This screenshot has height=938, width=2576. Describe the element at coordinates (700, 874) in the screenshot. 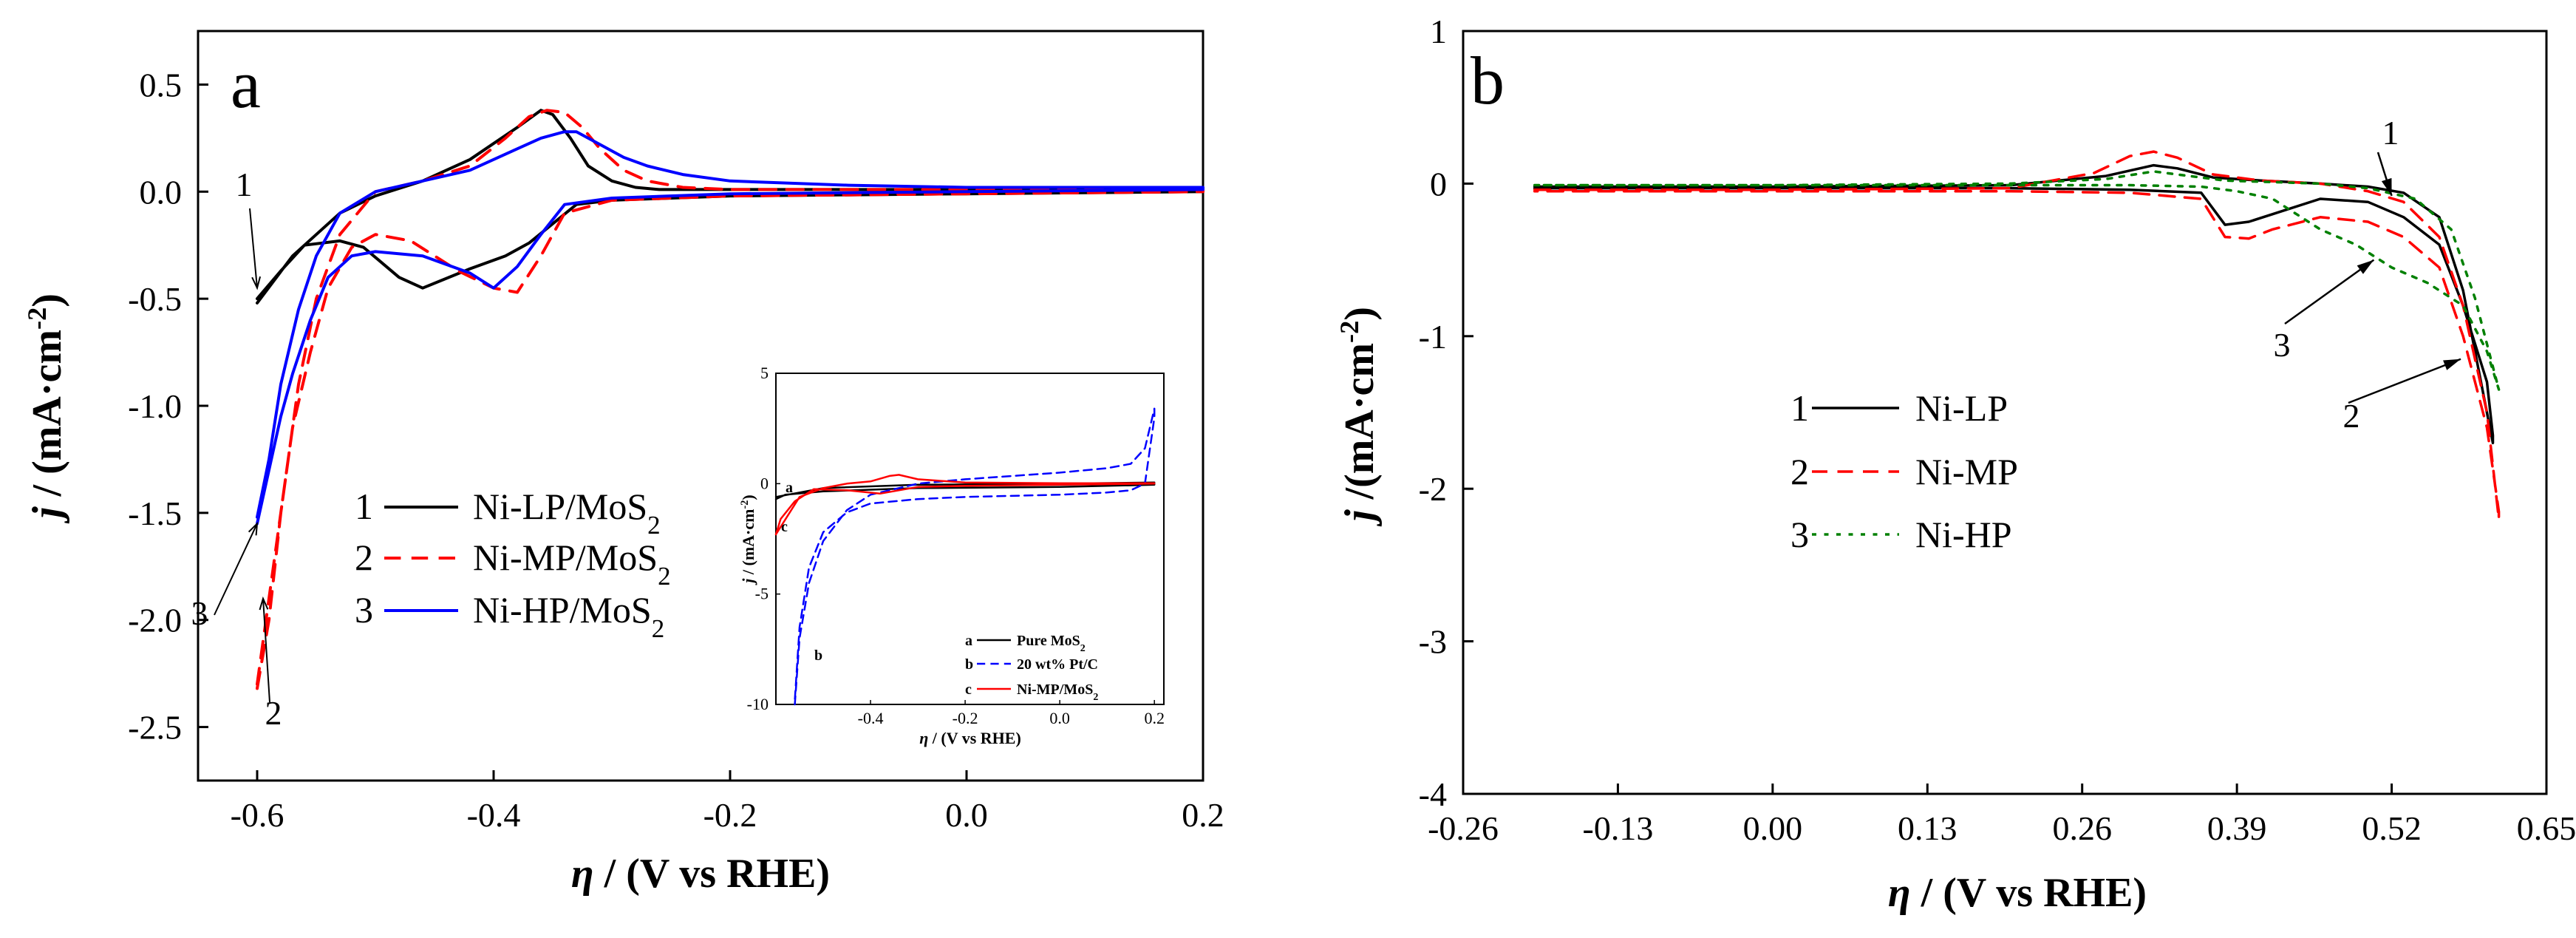

I see `panel-a-x-axis-title: η / (V vs RHE)` at that location.